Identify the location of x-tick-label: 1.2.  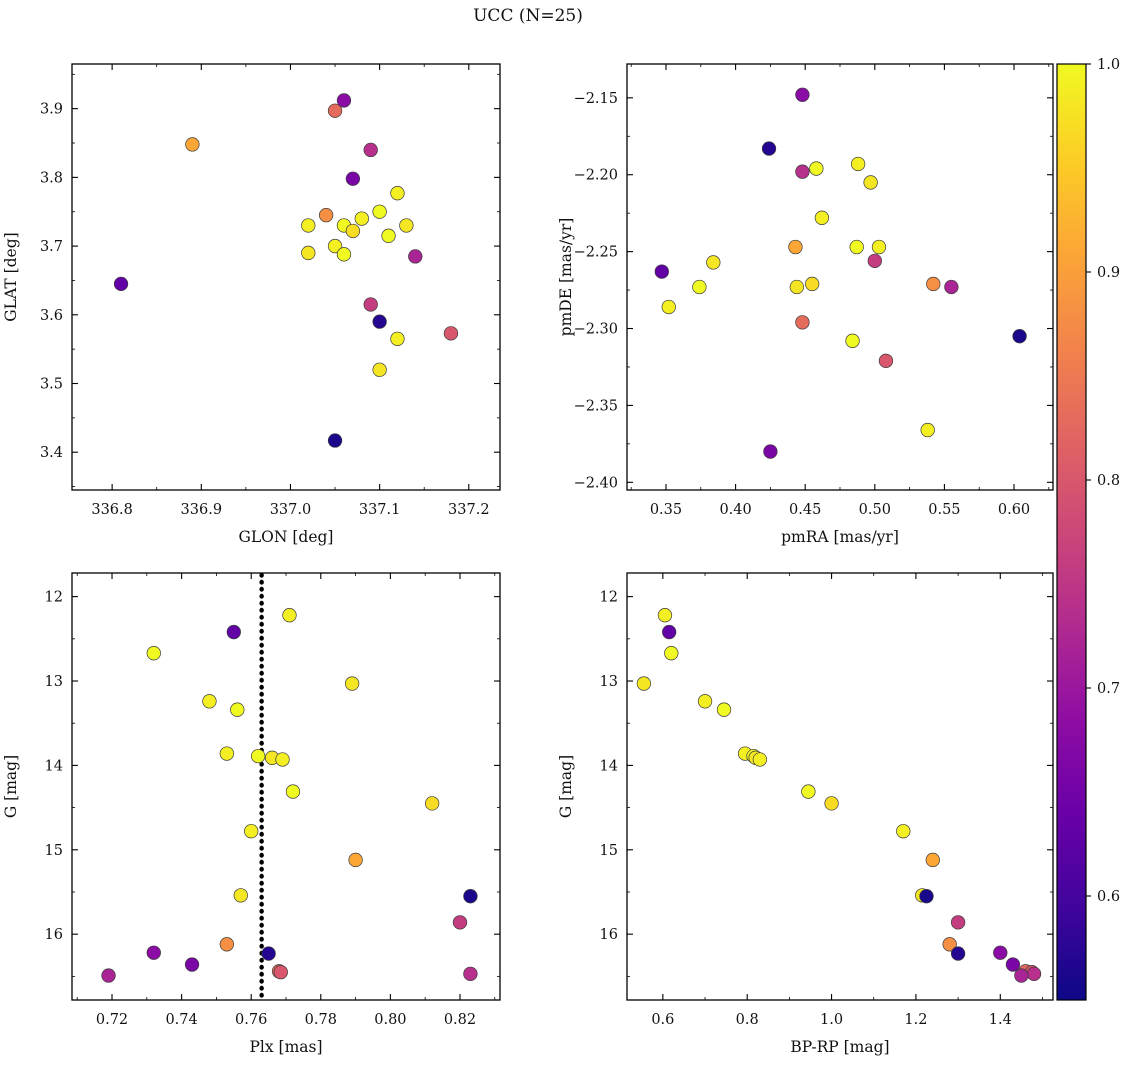
(915, 1020).